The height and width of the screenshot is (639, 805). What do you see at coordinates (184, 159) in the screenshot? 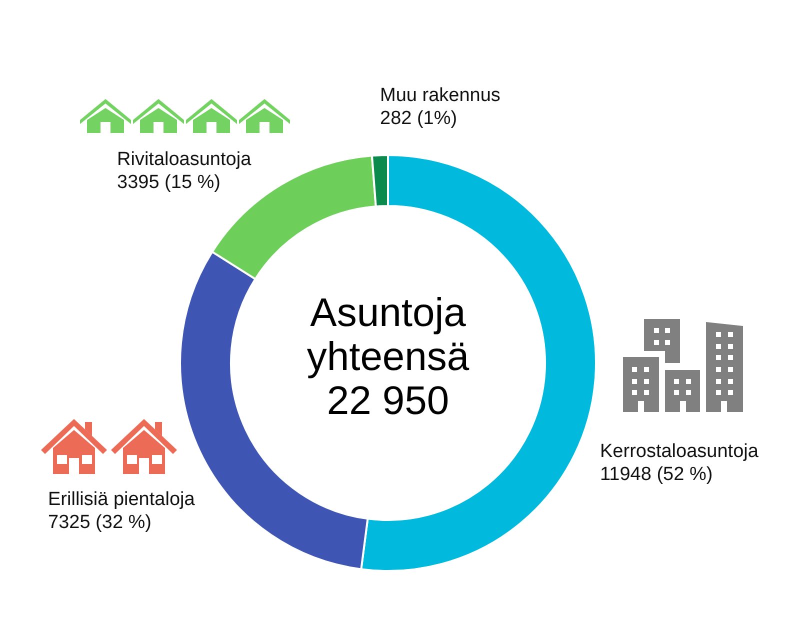
I see `legend-label: Rivitaloasuntoja` at bounding box center [184, 159].